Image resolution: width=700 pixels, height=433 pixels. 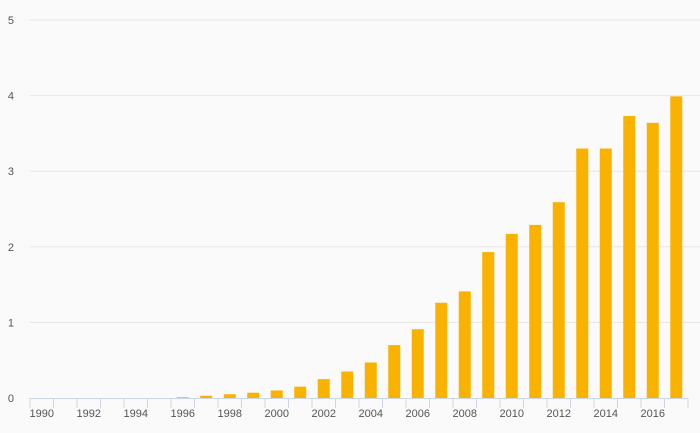 I want to click on y-tick-label: 5, so click(x=11, y=21).